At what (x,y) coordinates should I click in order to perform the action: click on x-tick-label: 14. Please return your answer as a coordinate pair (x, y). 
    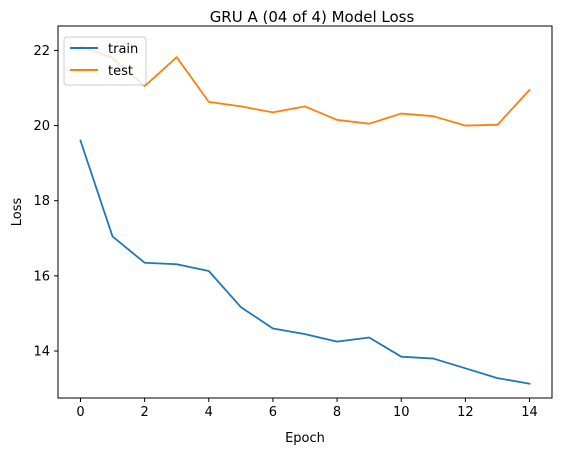
    Looking at the image, I should click on (529, 412).